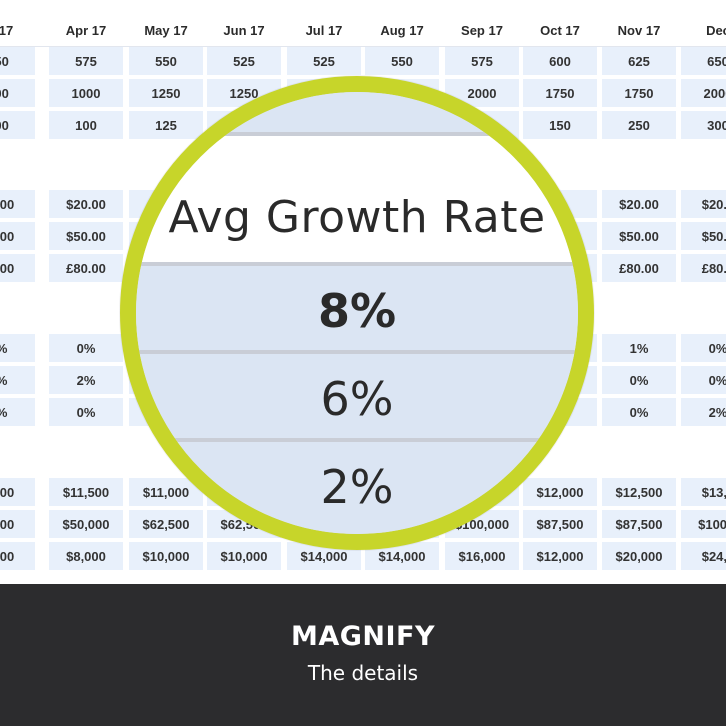  I want to click on magnified-value-1: 8%, so click(357, 311).